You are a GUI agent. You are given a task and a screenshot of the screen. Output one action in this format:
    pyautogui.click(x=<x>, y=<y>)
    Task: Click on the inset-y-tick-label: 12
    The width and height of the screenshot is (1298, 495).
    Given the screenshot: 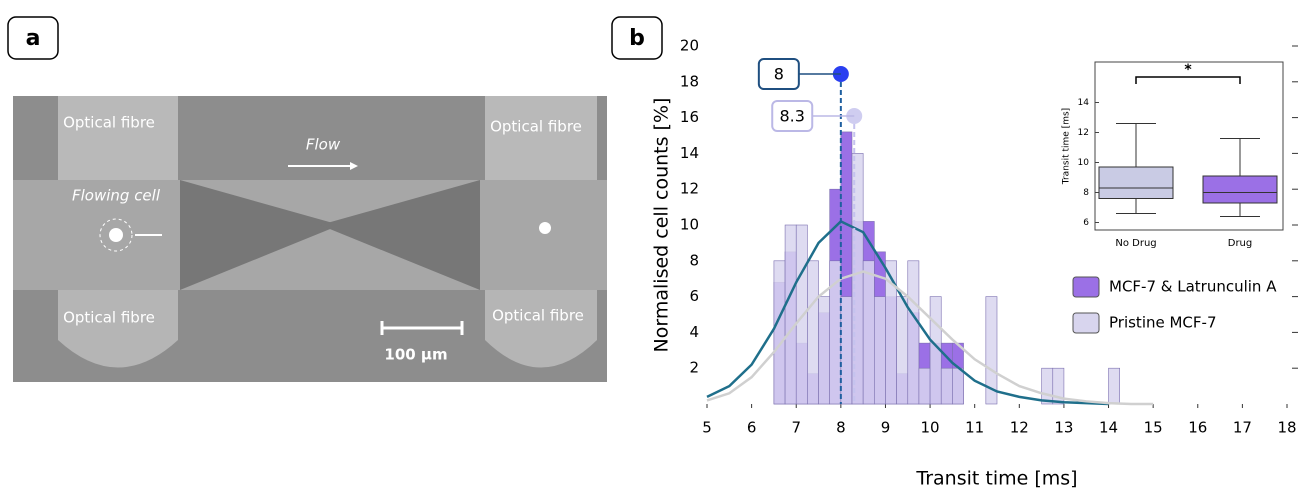 What is the action you would take?
    pyautogui.click(x=1083, y=133)
    